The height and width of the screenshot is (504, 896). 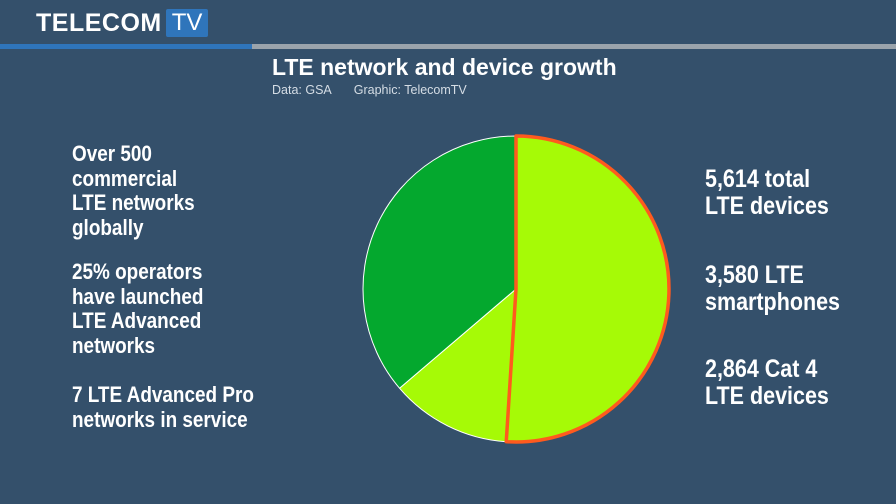 I want to click on pie-slice-highlight-outline, so click(x=587, y=289).